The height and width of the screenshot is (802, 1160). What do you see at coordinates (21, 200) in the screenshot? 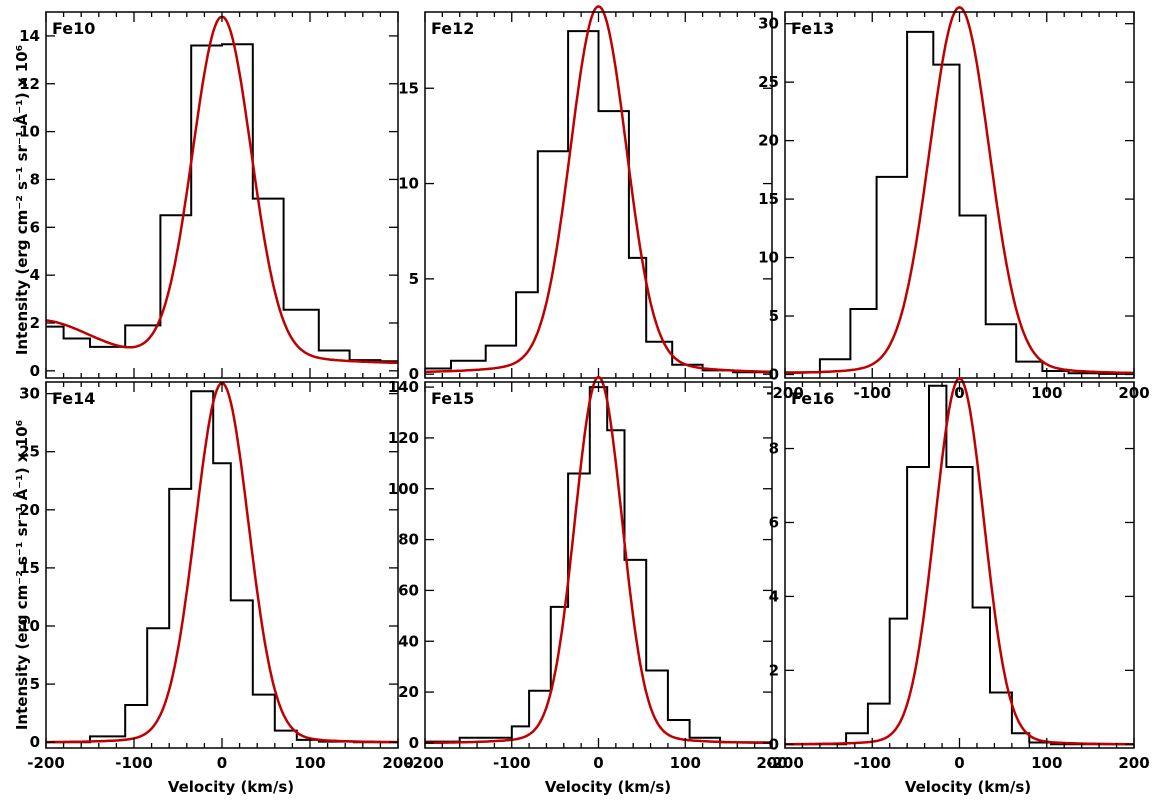
I see `y-axis-title-top: Intensity (erg cm⁻² s⁻¹ sr⁻¹ Å⁻¹) x 10⁶` at bounding box center [21, 200].